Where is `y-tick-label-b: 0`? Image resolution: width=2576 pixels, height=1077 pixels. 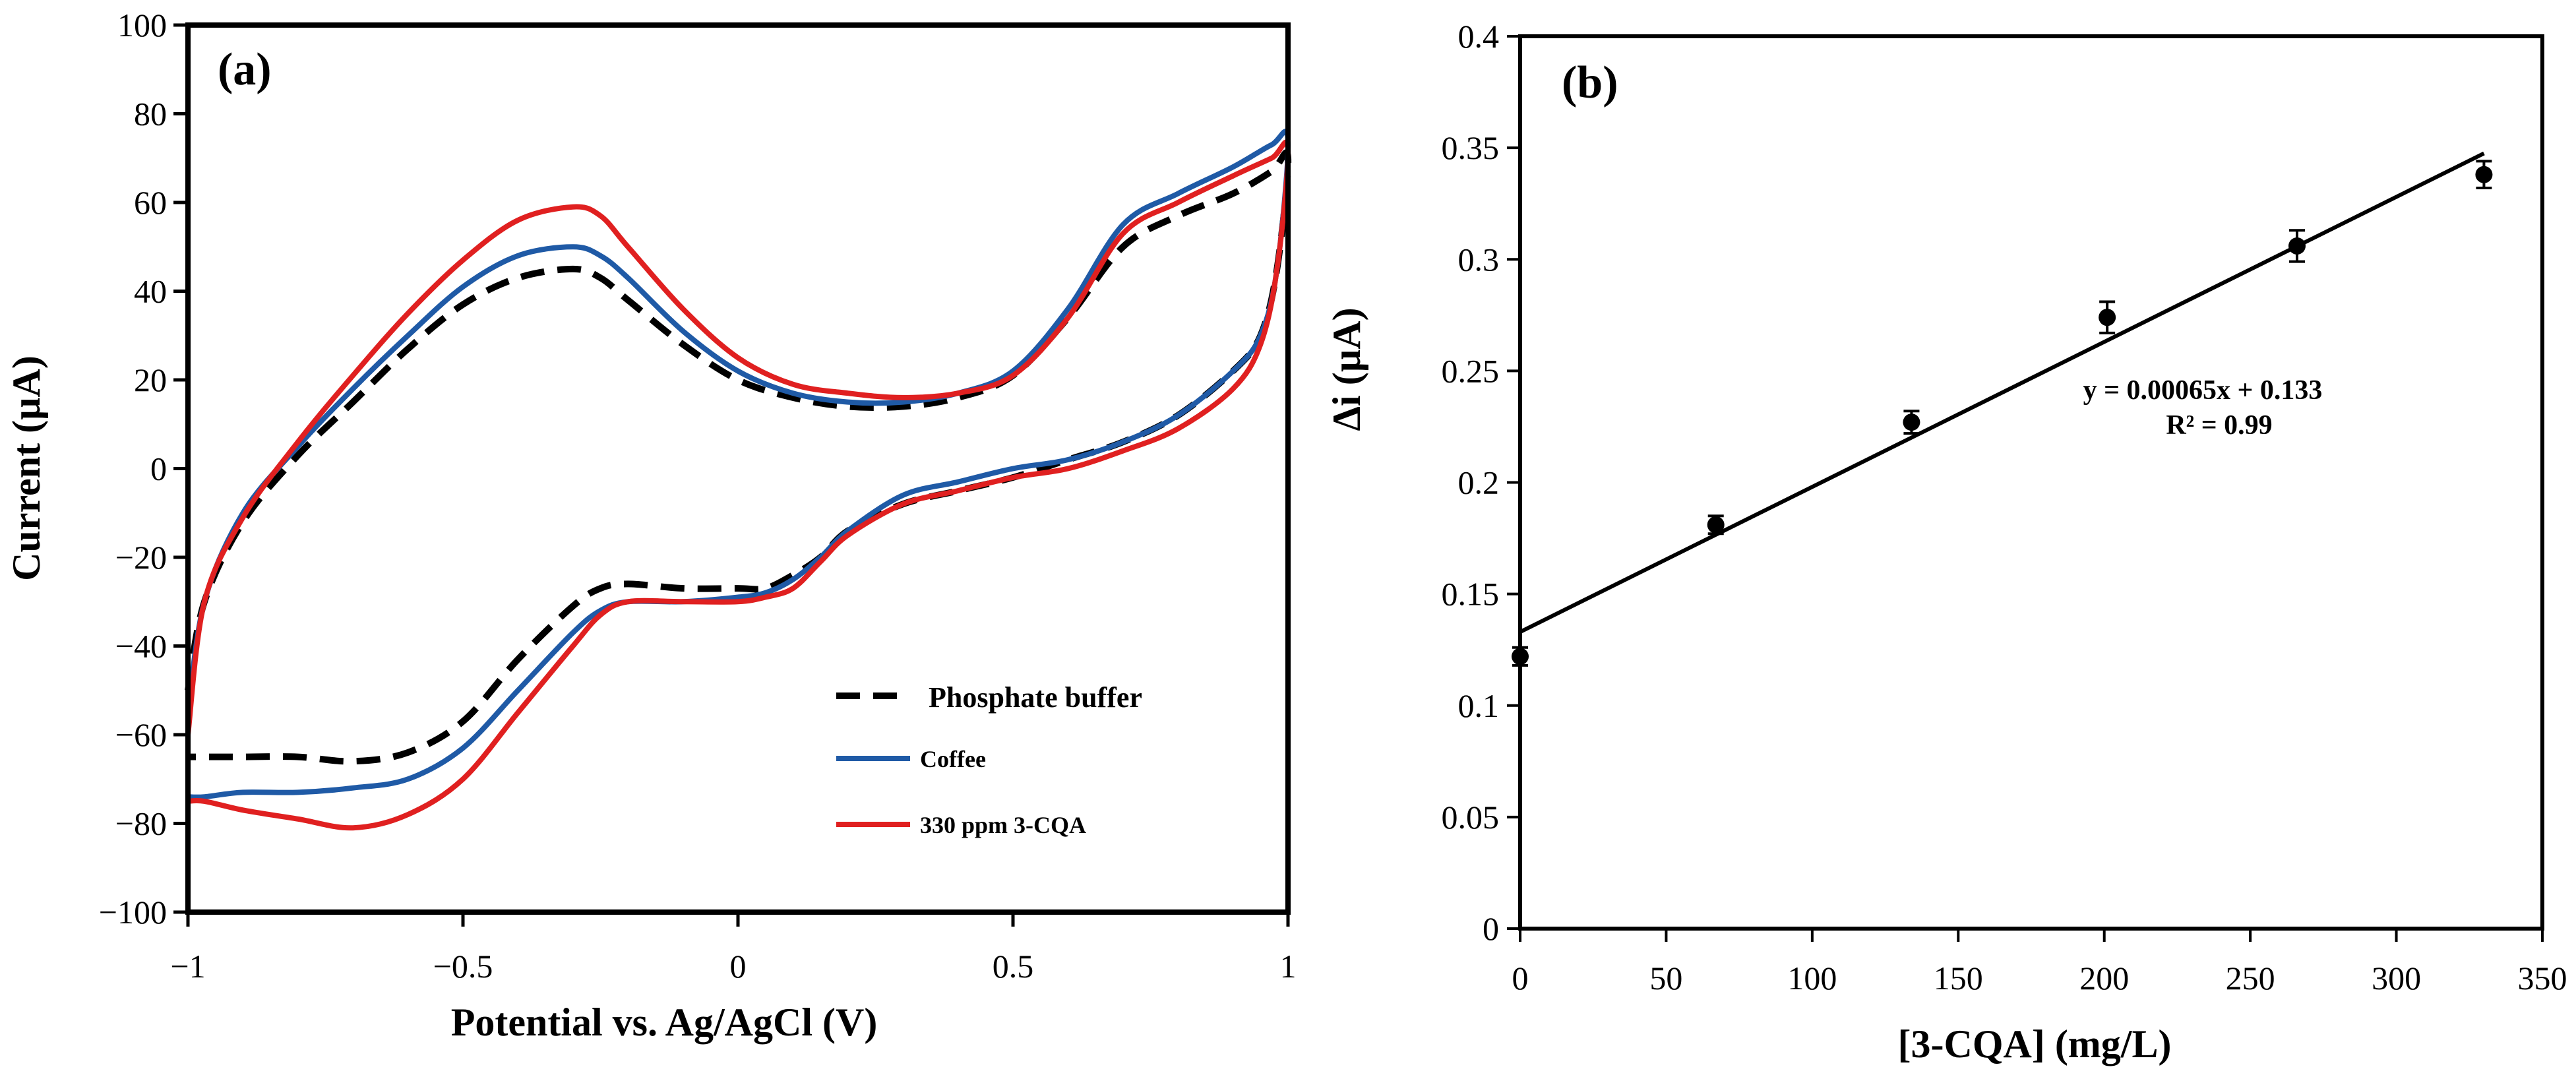 y-tick-label-b: 0 is located at coordinates (1491, 928).